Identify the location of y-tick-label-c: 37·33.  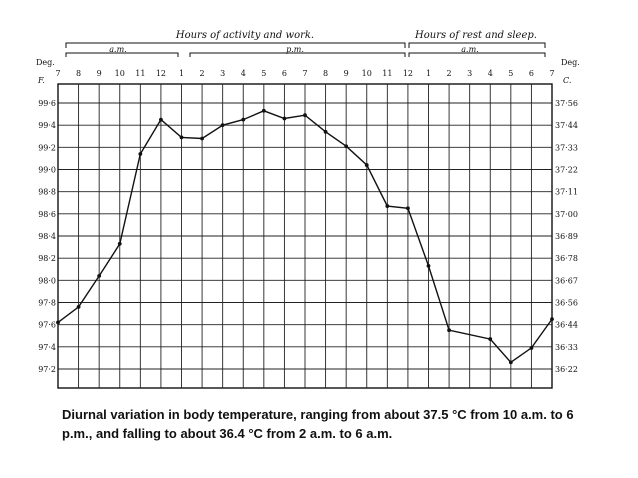
(566, 147).